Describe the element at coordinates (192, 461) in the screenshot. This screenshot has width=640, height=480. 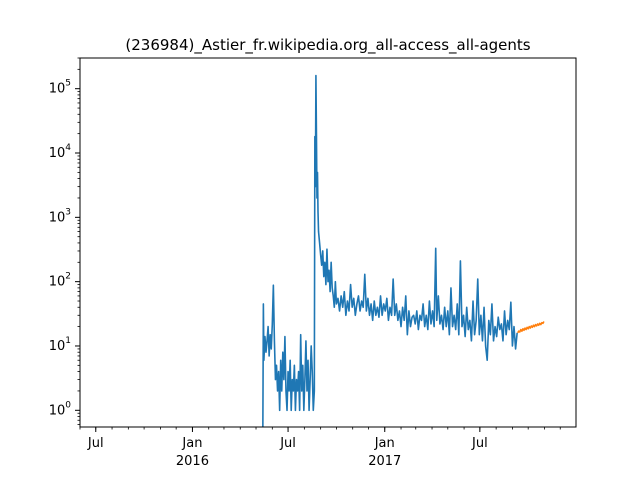
I see `x-tick-year-label: 2016` at that location.